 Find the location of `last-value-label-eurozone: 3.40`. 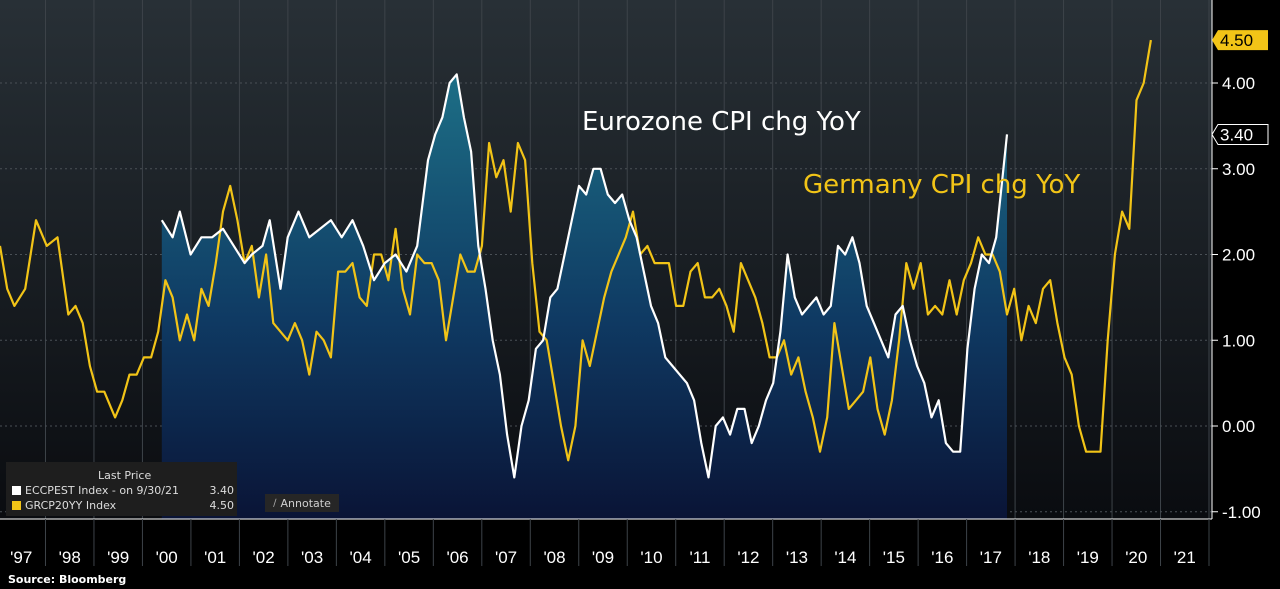

last-value-label-eurozone: 3.40 is located at coordinates (1236, 134).